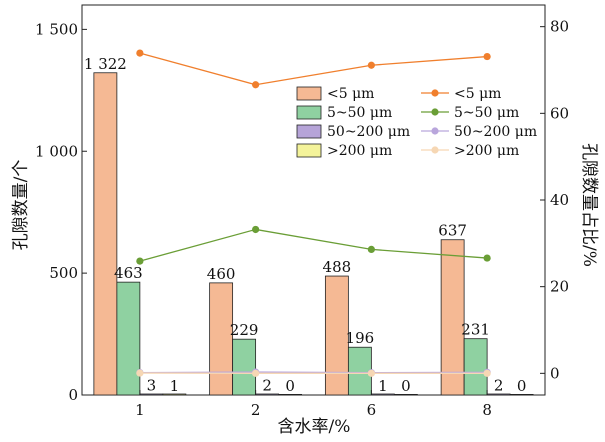 This screenshot has height=442, width=605. Describe the element at coordinates (487, 410) in the screenshot. I see `x-tick-label: 8` at that location.